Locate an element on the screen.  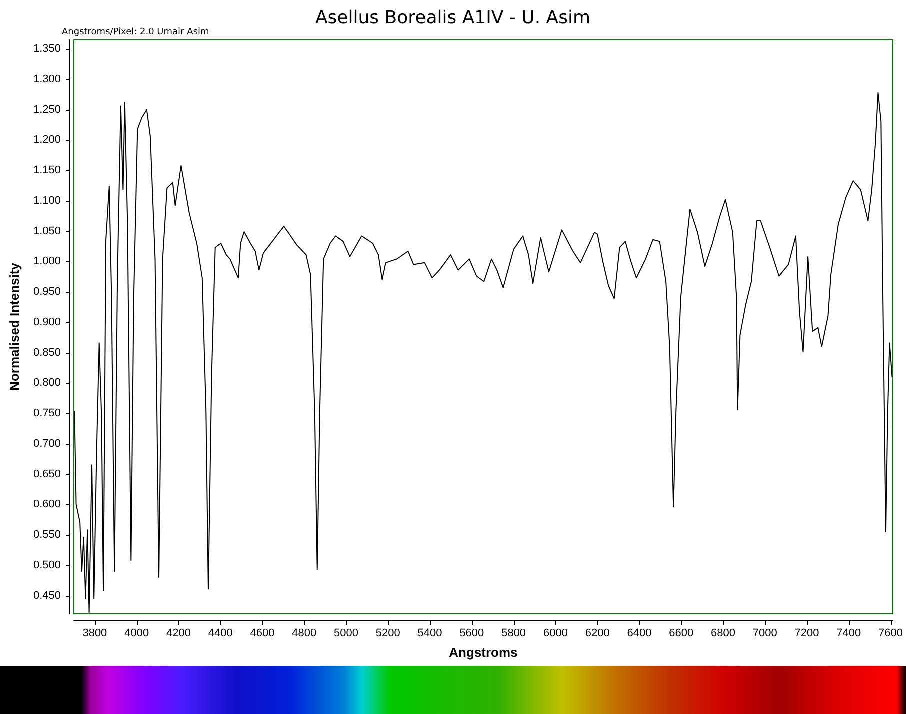
x-tick-label: 5000 is located at coordinates (346, 634).